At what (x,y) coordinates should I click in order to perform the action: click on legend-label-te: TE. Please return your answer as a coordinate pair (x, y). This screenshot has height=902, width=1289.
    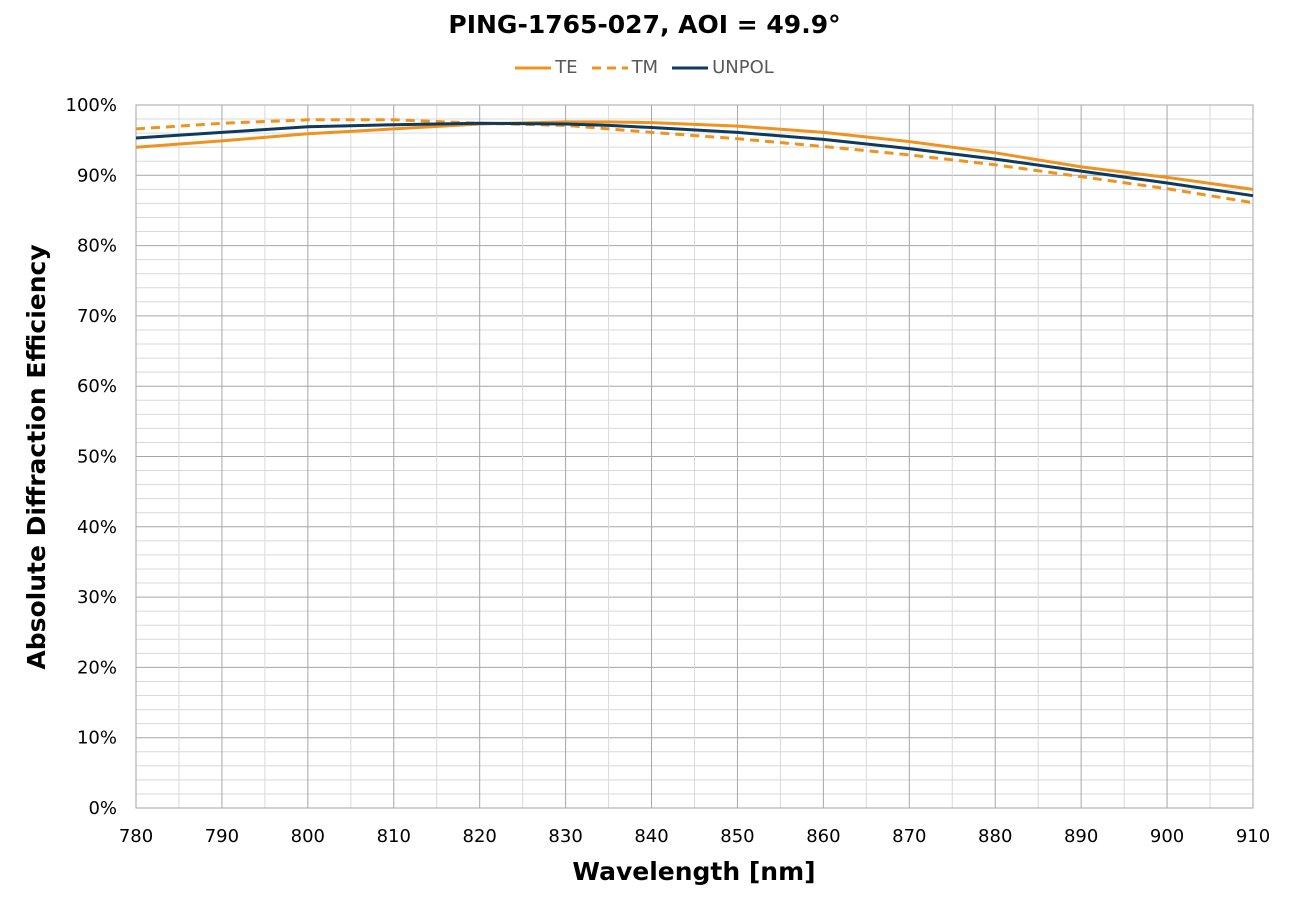
    Looking at the image, I should click on (566, 67).